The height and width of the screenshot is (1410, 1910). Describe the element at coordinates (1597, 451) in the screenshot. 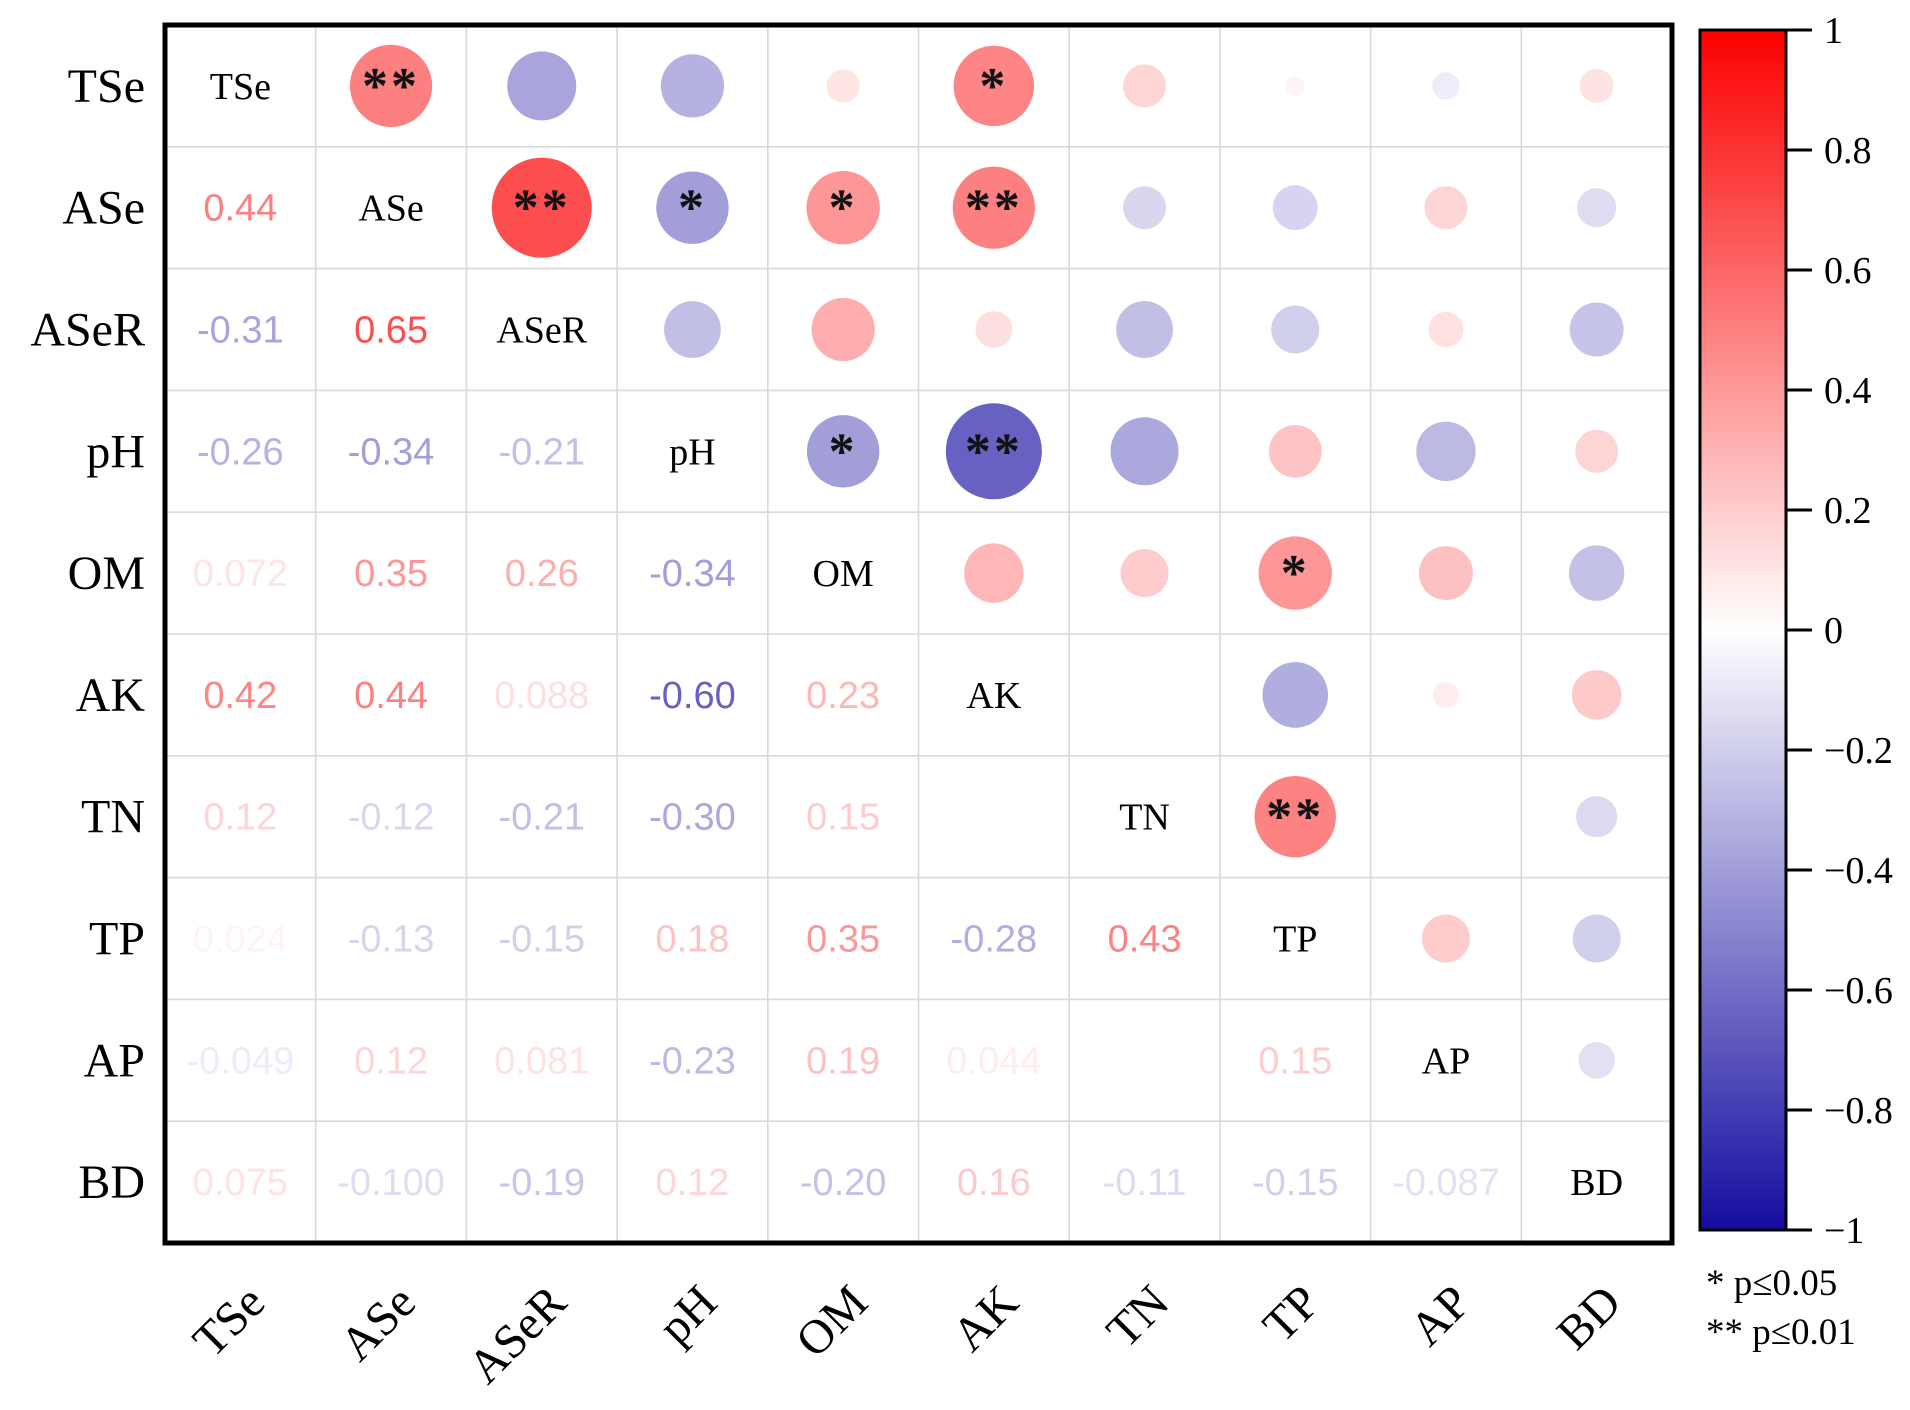

I see `correlation-circle-pH-BD` at that location.